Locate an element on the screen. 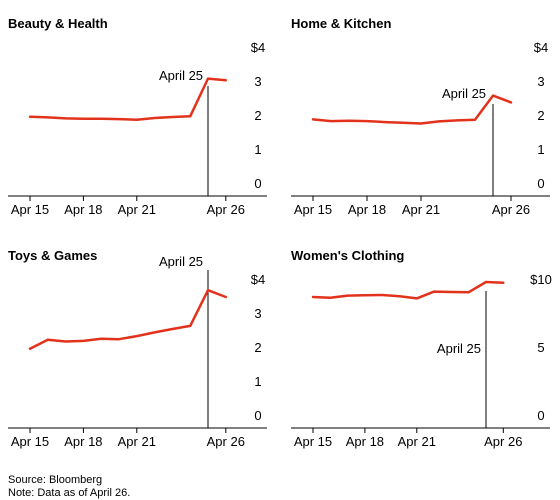  data-note: Note: Data as of April 26. is located at coordinates (69, 493).